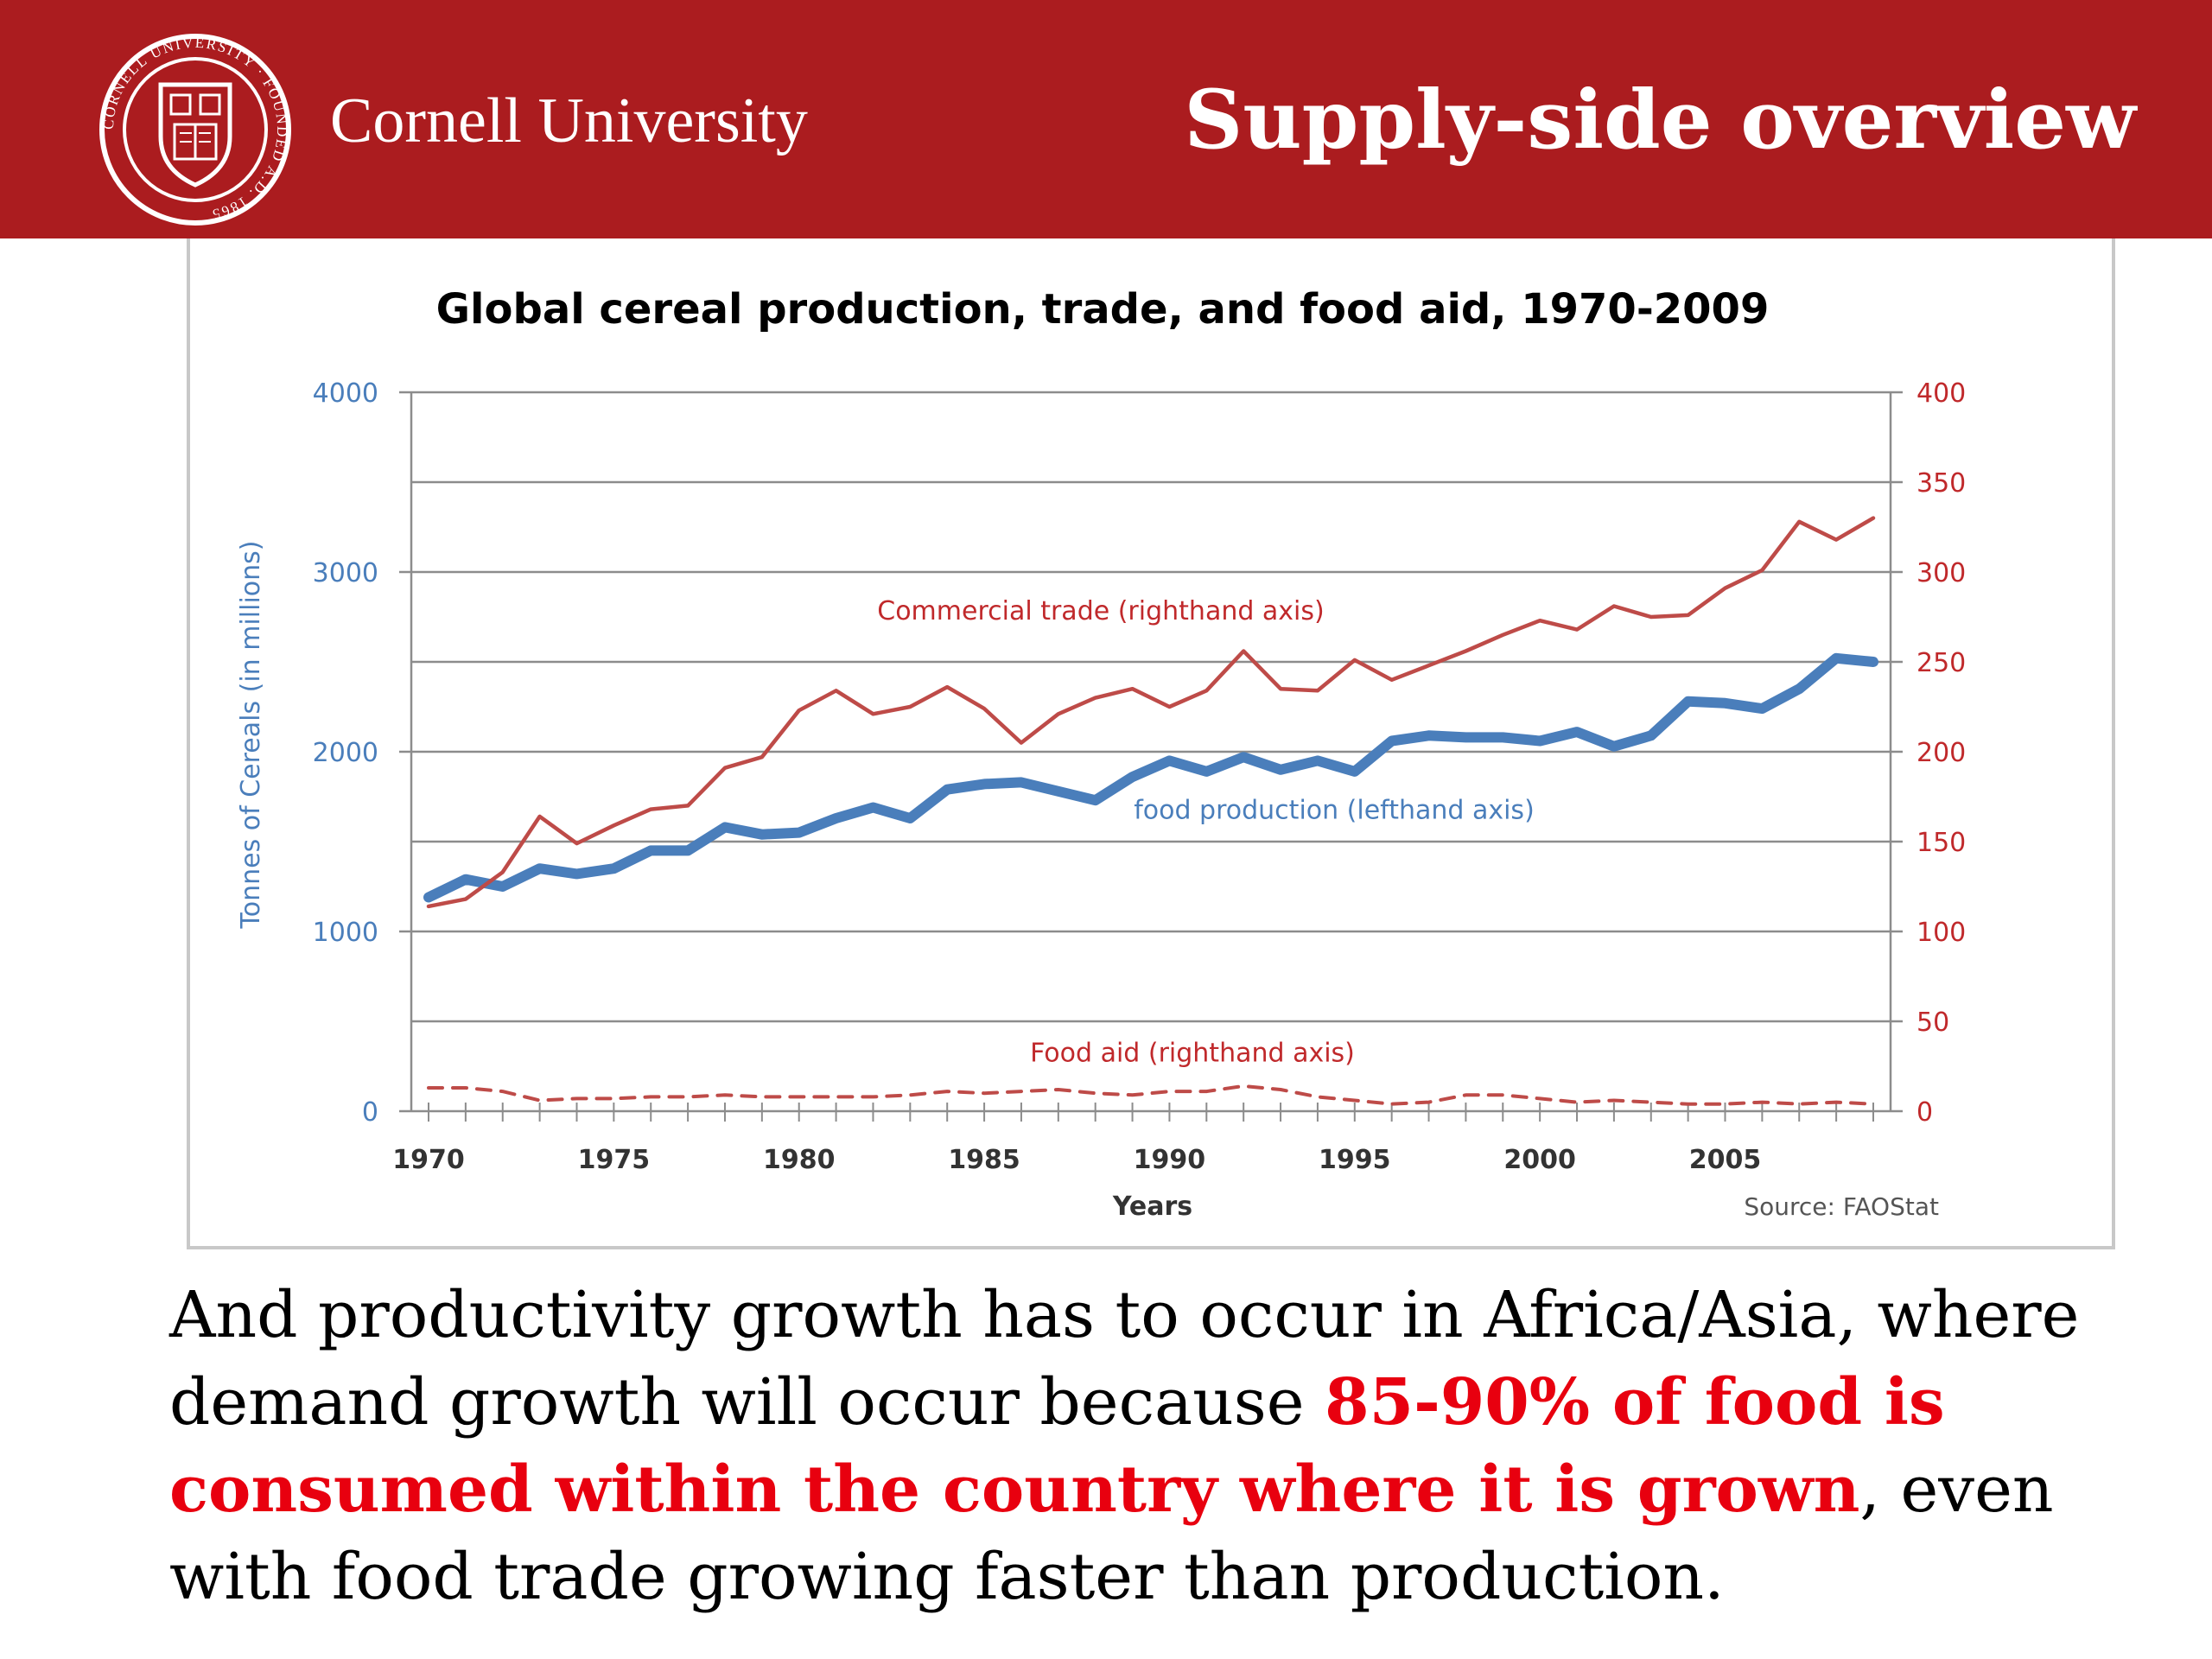 This screenshot has height=1659, width=2212. I want to click on y-right-tick-label: 150, so click(1941, 843).